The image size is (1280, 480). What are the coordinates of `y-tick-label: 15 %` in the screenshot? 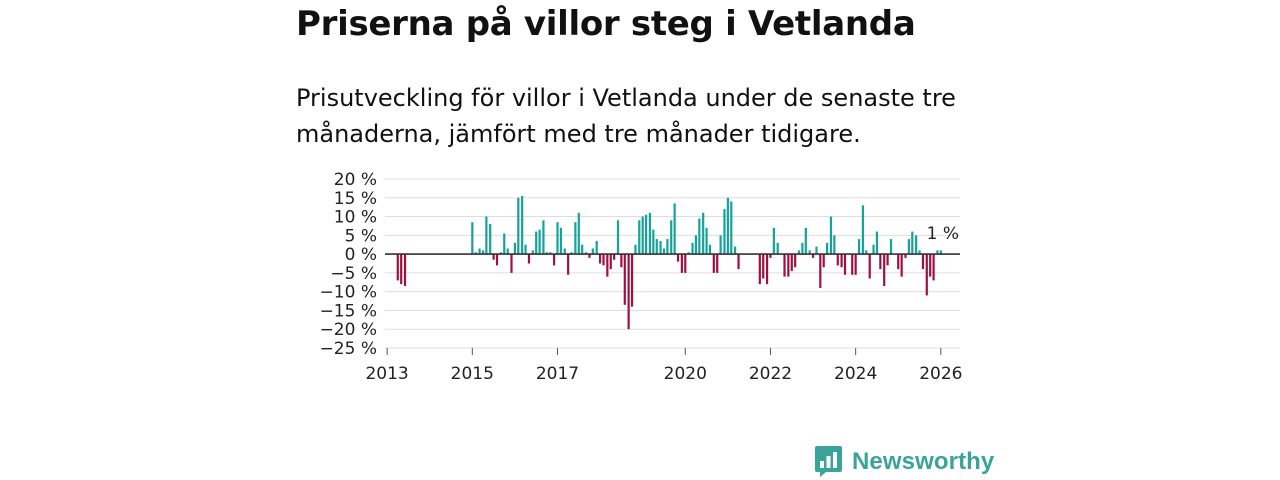 It's located at (355, 199).